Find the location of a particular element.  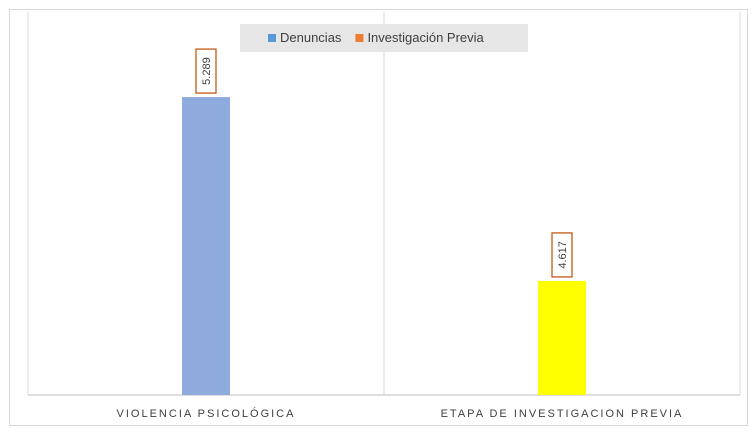

x-tick-label: ETAPA DE INVESTIGACION PREVIA is located at coordinates (562, 414).